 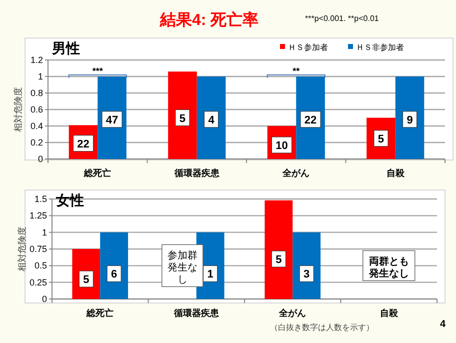 What do you see at coordinates (296, 71) in the screenshot?
I see `annotation: **` at bounding box center [296, 71].